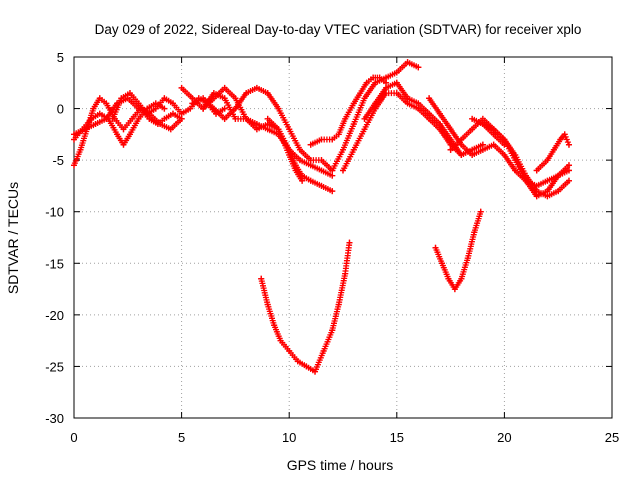  Describe the element at coordinates (54, 212) in the screenshot. I see `y-tick-label: -10` at that location.